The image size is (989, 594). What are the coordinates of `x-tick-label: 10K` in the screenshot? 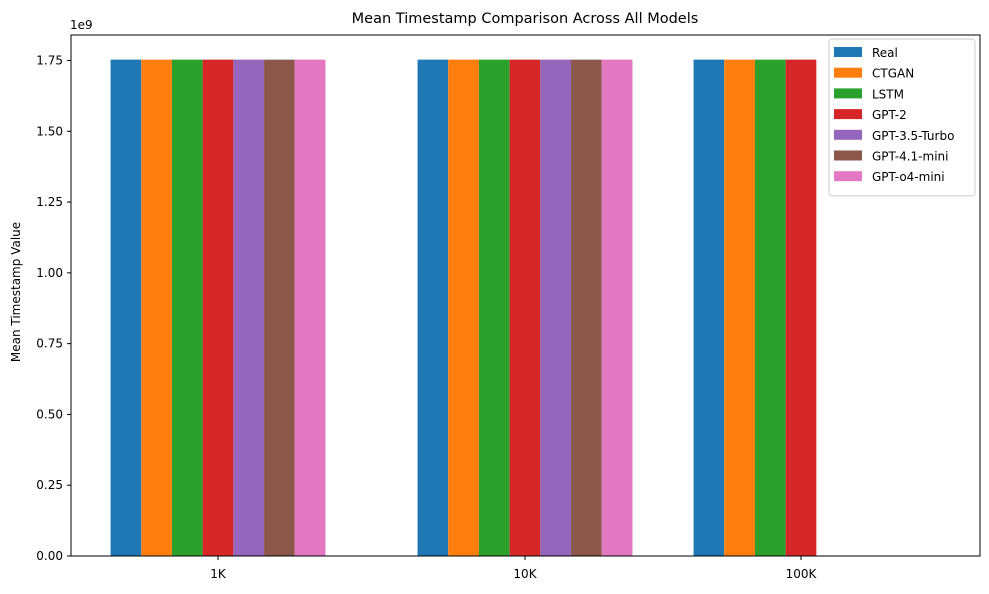 It's located at (525, 574).